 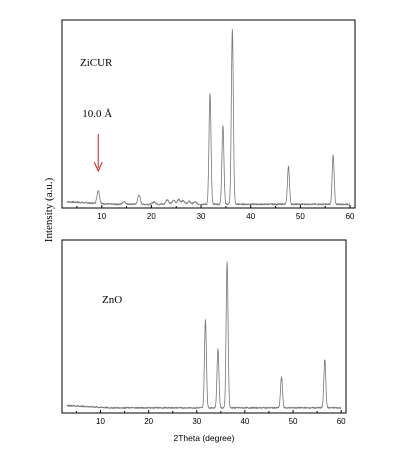 I want to click on annotation-label: 10.0 Å, so click(x=97, y=114).